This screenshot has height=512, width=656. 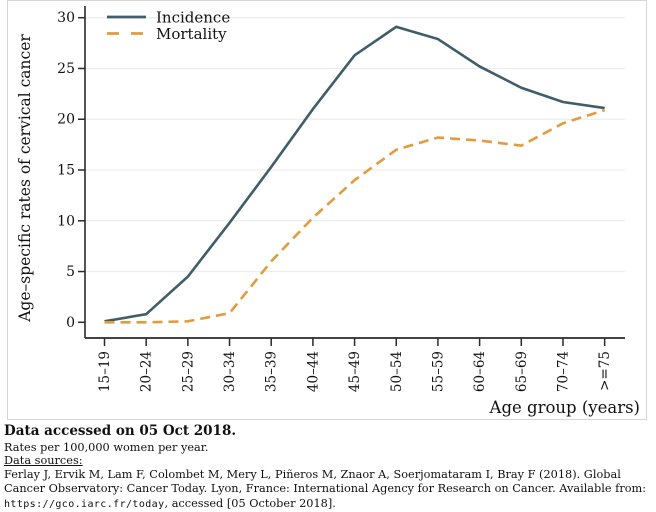 What do you see at coordinates (605, 371) in the screenshot?
I see `x-tick-label: >=75` at bounding box center [605, 371].